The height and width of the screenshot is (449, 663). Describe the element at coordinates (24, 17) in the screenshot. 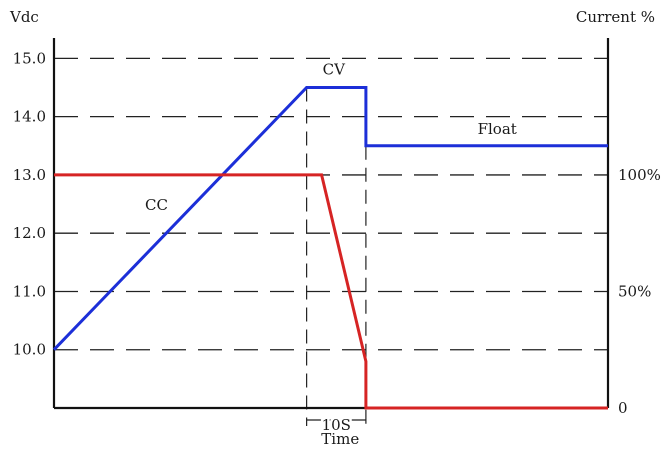

I see `left-axis-title: Vdc` at that location.